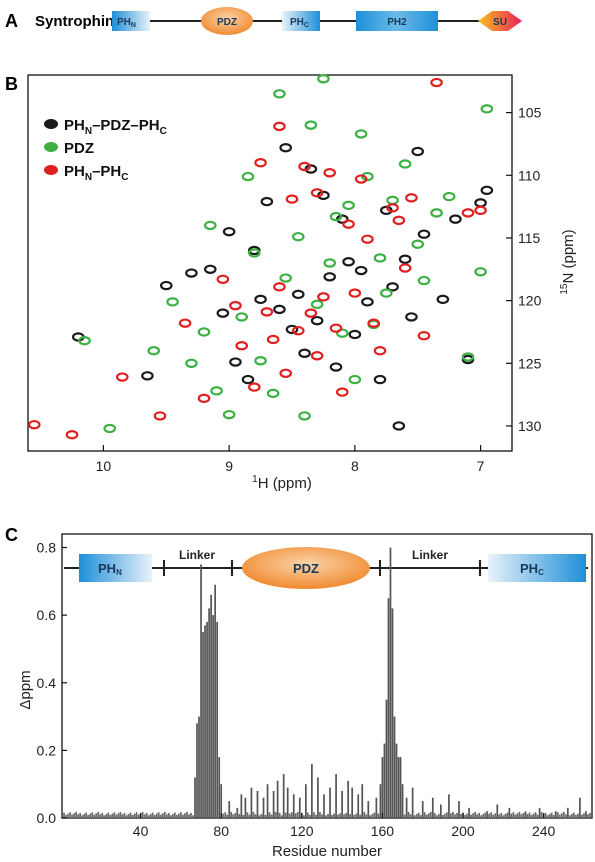 This screenshot has height=862, width=595. What do you see at coordinates (47, 615) in the screenshot?
I see `dppm-y-tick-label-3: 0.6` at bounding box center [47, 615].